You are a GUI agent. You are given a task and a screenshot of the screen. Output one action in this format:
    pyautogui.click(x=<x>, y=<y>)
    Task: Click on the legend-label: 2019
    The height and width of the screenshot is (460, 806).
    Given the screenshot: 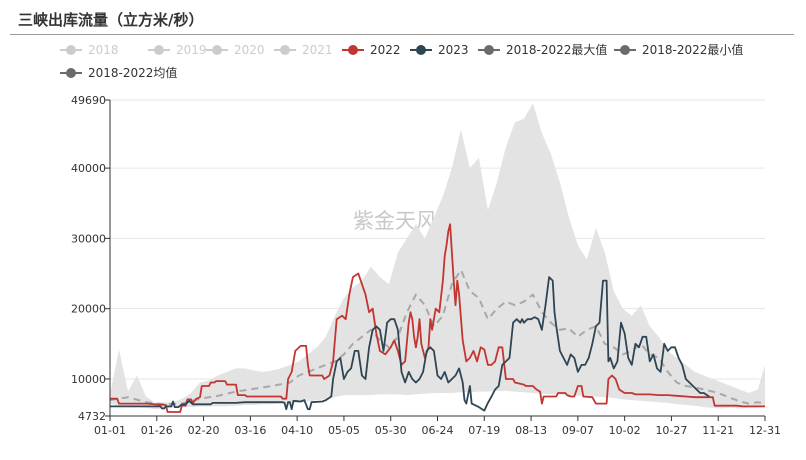 What is the action you would take?
    pyautogui.click(x=191, y=50)
    